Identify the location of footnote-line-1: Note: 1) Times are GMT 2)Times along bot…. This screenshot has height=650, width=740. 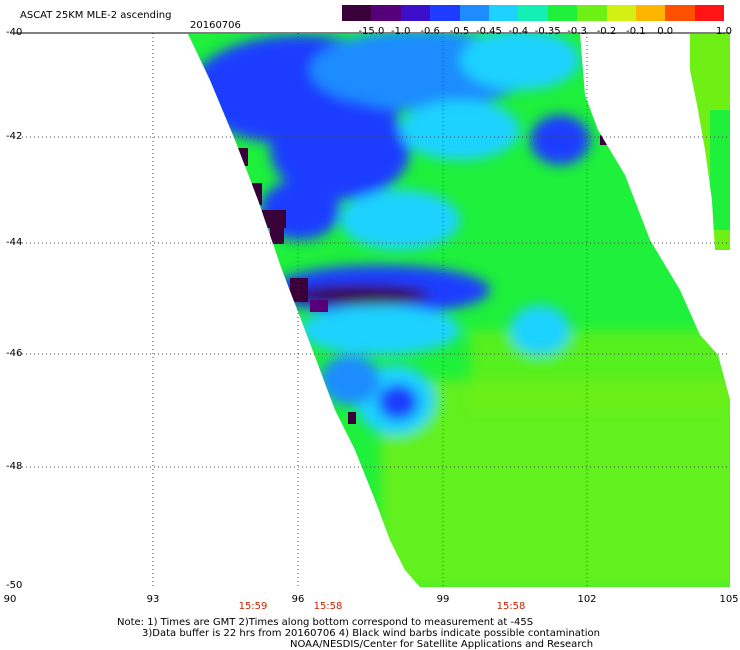
(325, 622).